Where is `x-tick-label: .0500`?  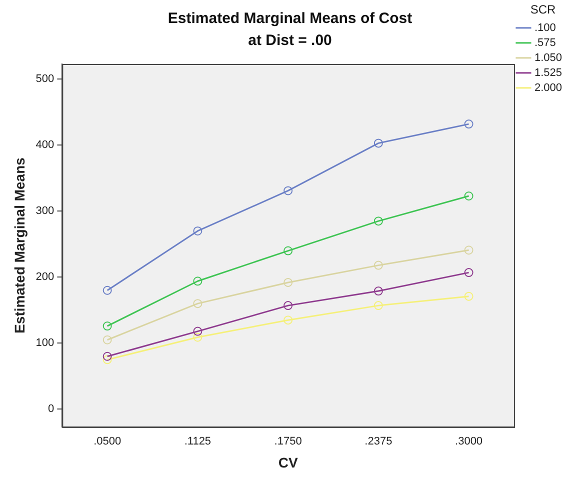 x-tick-label: .0500 is located at coordinates (108, 442).